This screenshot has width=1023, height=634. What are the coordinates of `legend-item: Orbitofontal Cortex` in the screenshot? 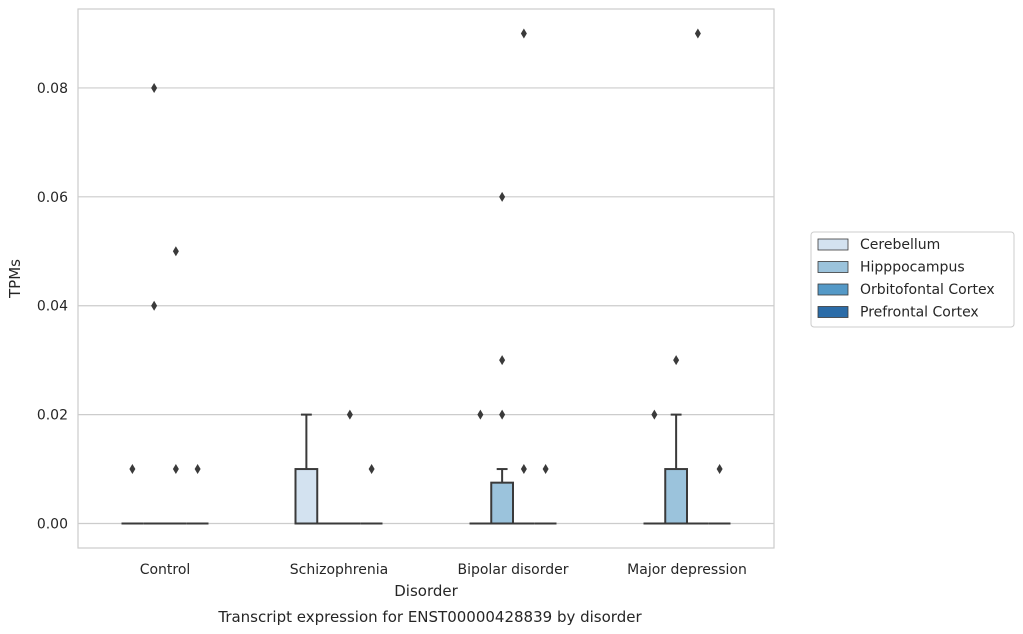 It's located at (906, 290).